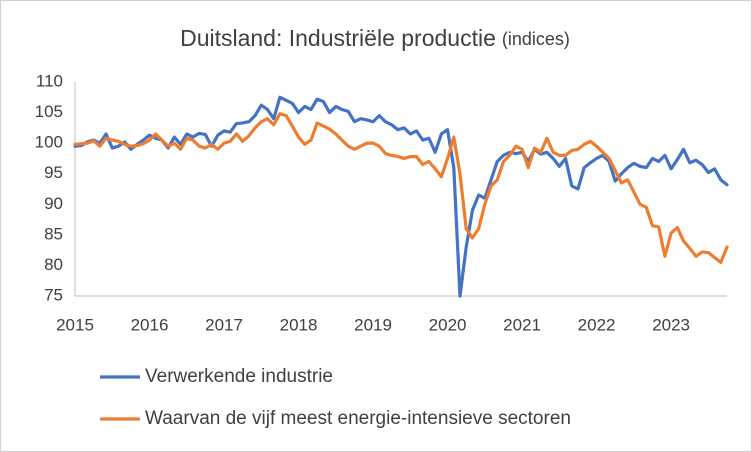  I want to click on x-tick-label: 2015, so click(75, 324).